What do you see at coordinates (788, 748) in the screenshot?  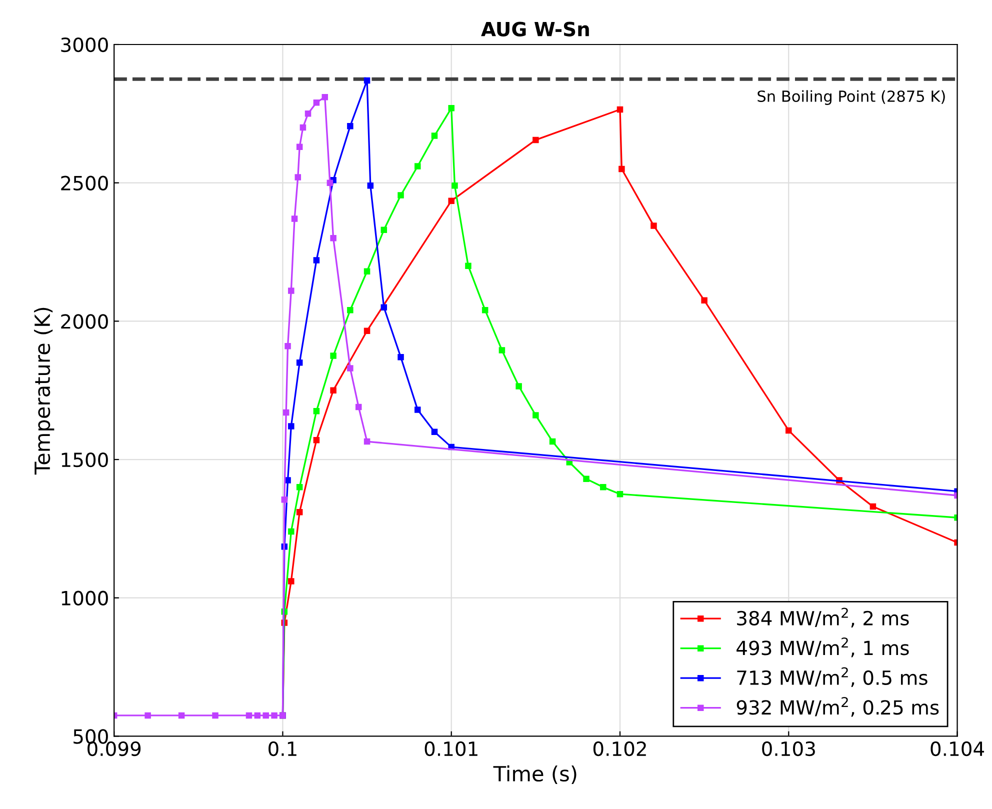 I see `x-tick-label: 0.103` at bounding box center [788, 748].